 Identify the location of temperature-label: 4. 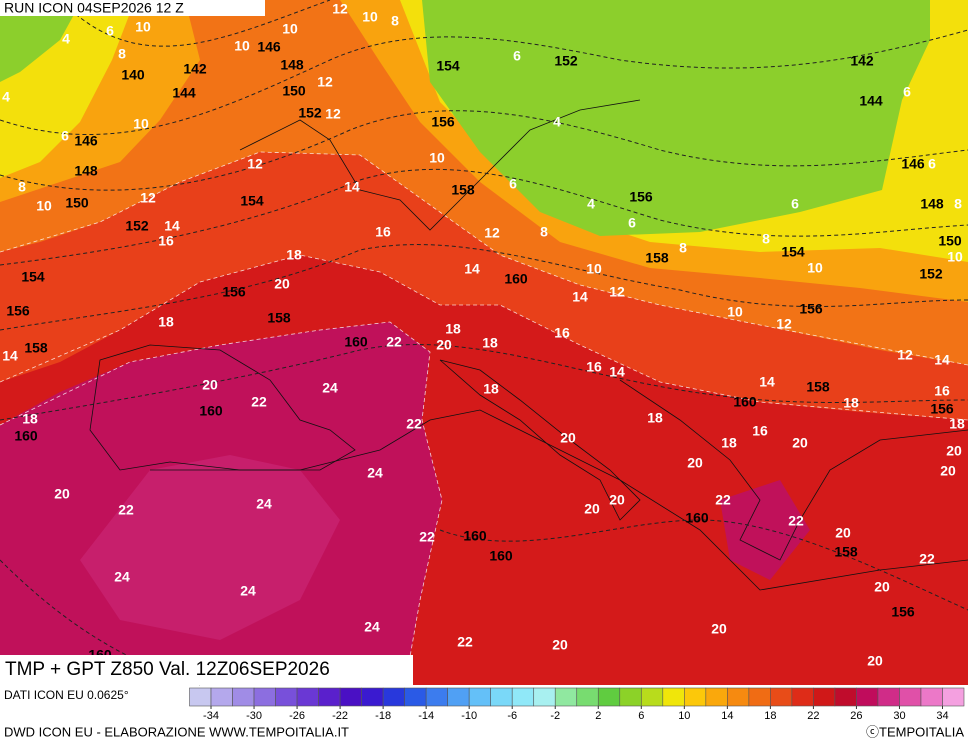
(6, 97).